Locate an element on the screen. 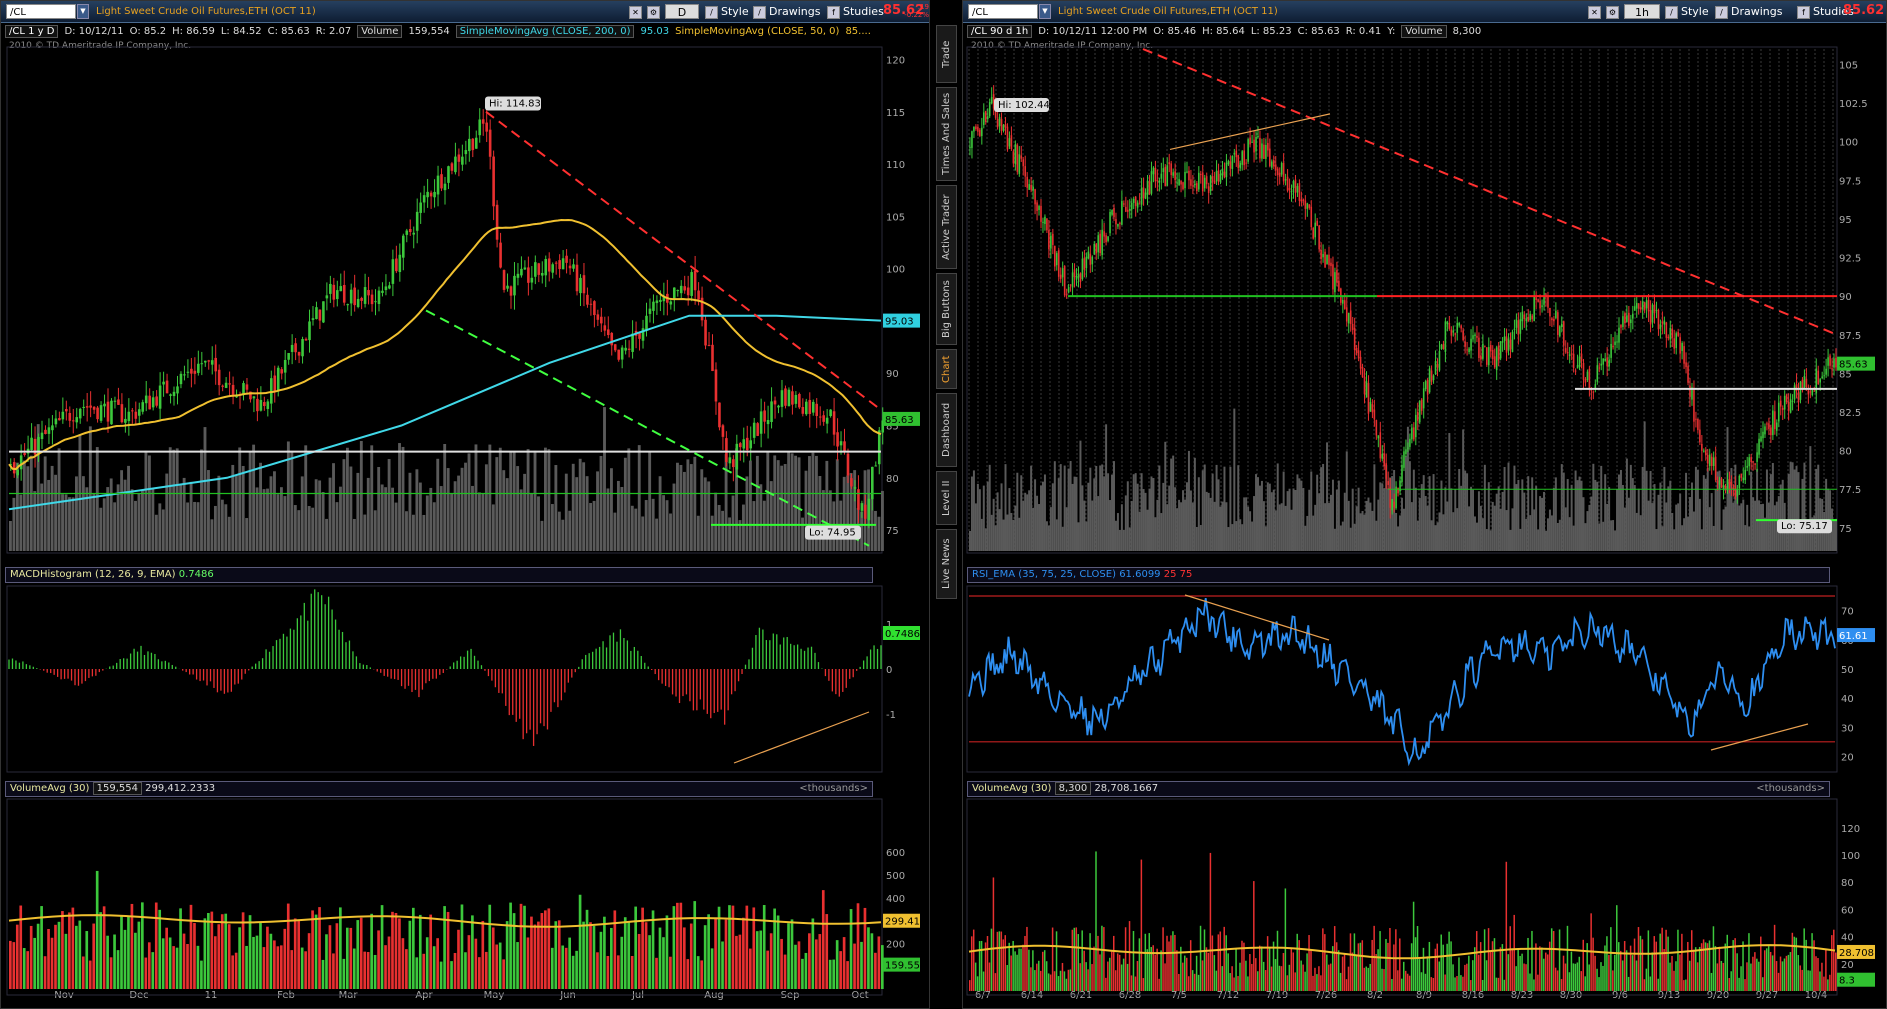  side-tab-big-buttons: Big Buttons is located at coordinates (946, 309).